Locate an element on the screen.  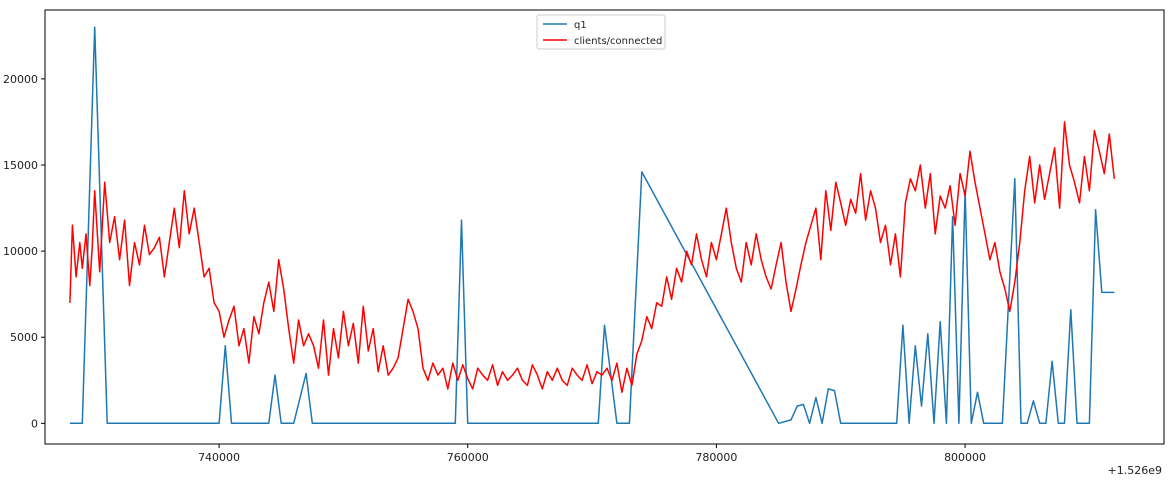
legend-label-clients-connected: clients/connected is located at coordinates (618, 41).